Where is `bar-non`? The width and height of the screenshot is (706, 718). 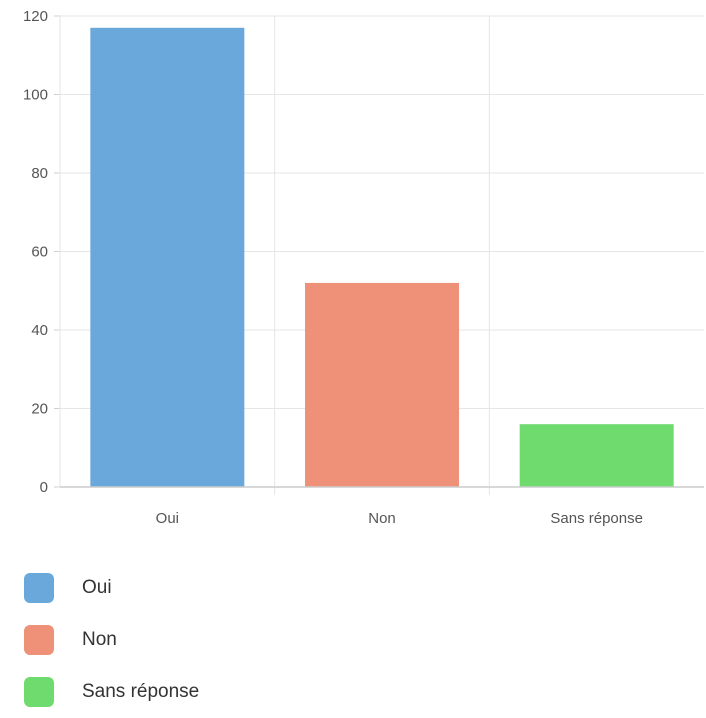 bar-non is located at coordinates (382, 384).